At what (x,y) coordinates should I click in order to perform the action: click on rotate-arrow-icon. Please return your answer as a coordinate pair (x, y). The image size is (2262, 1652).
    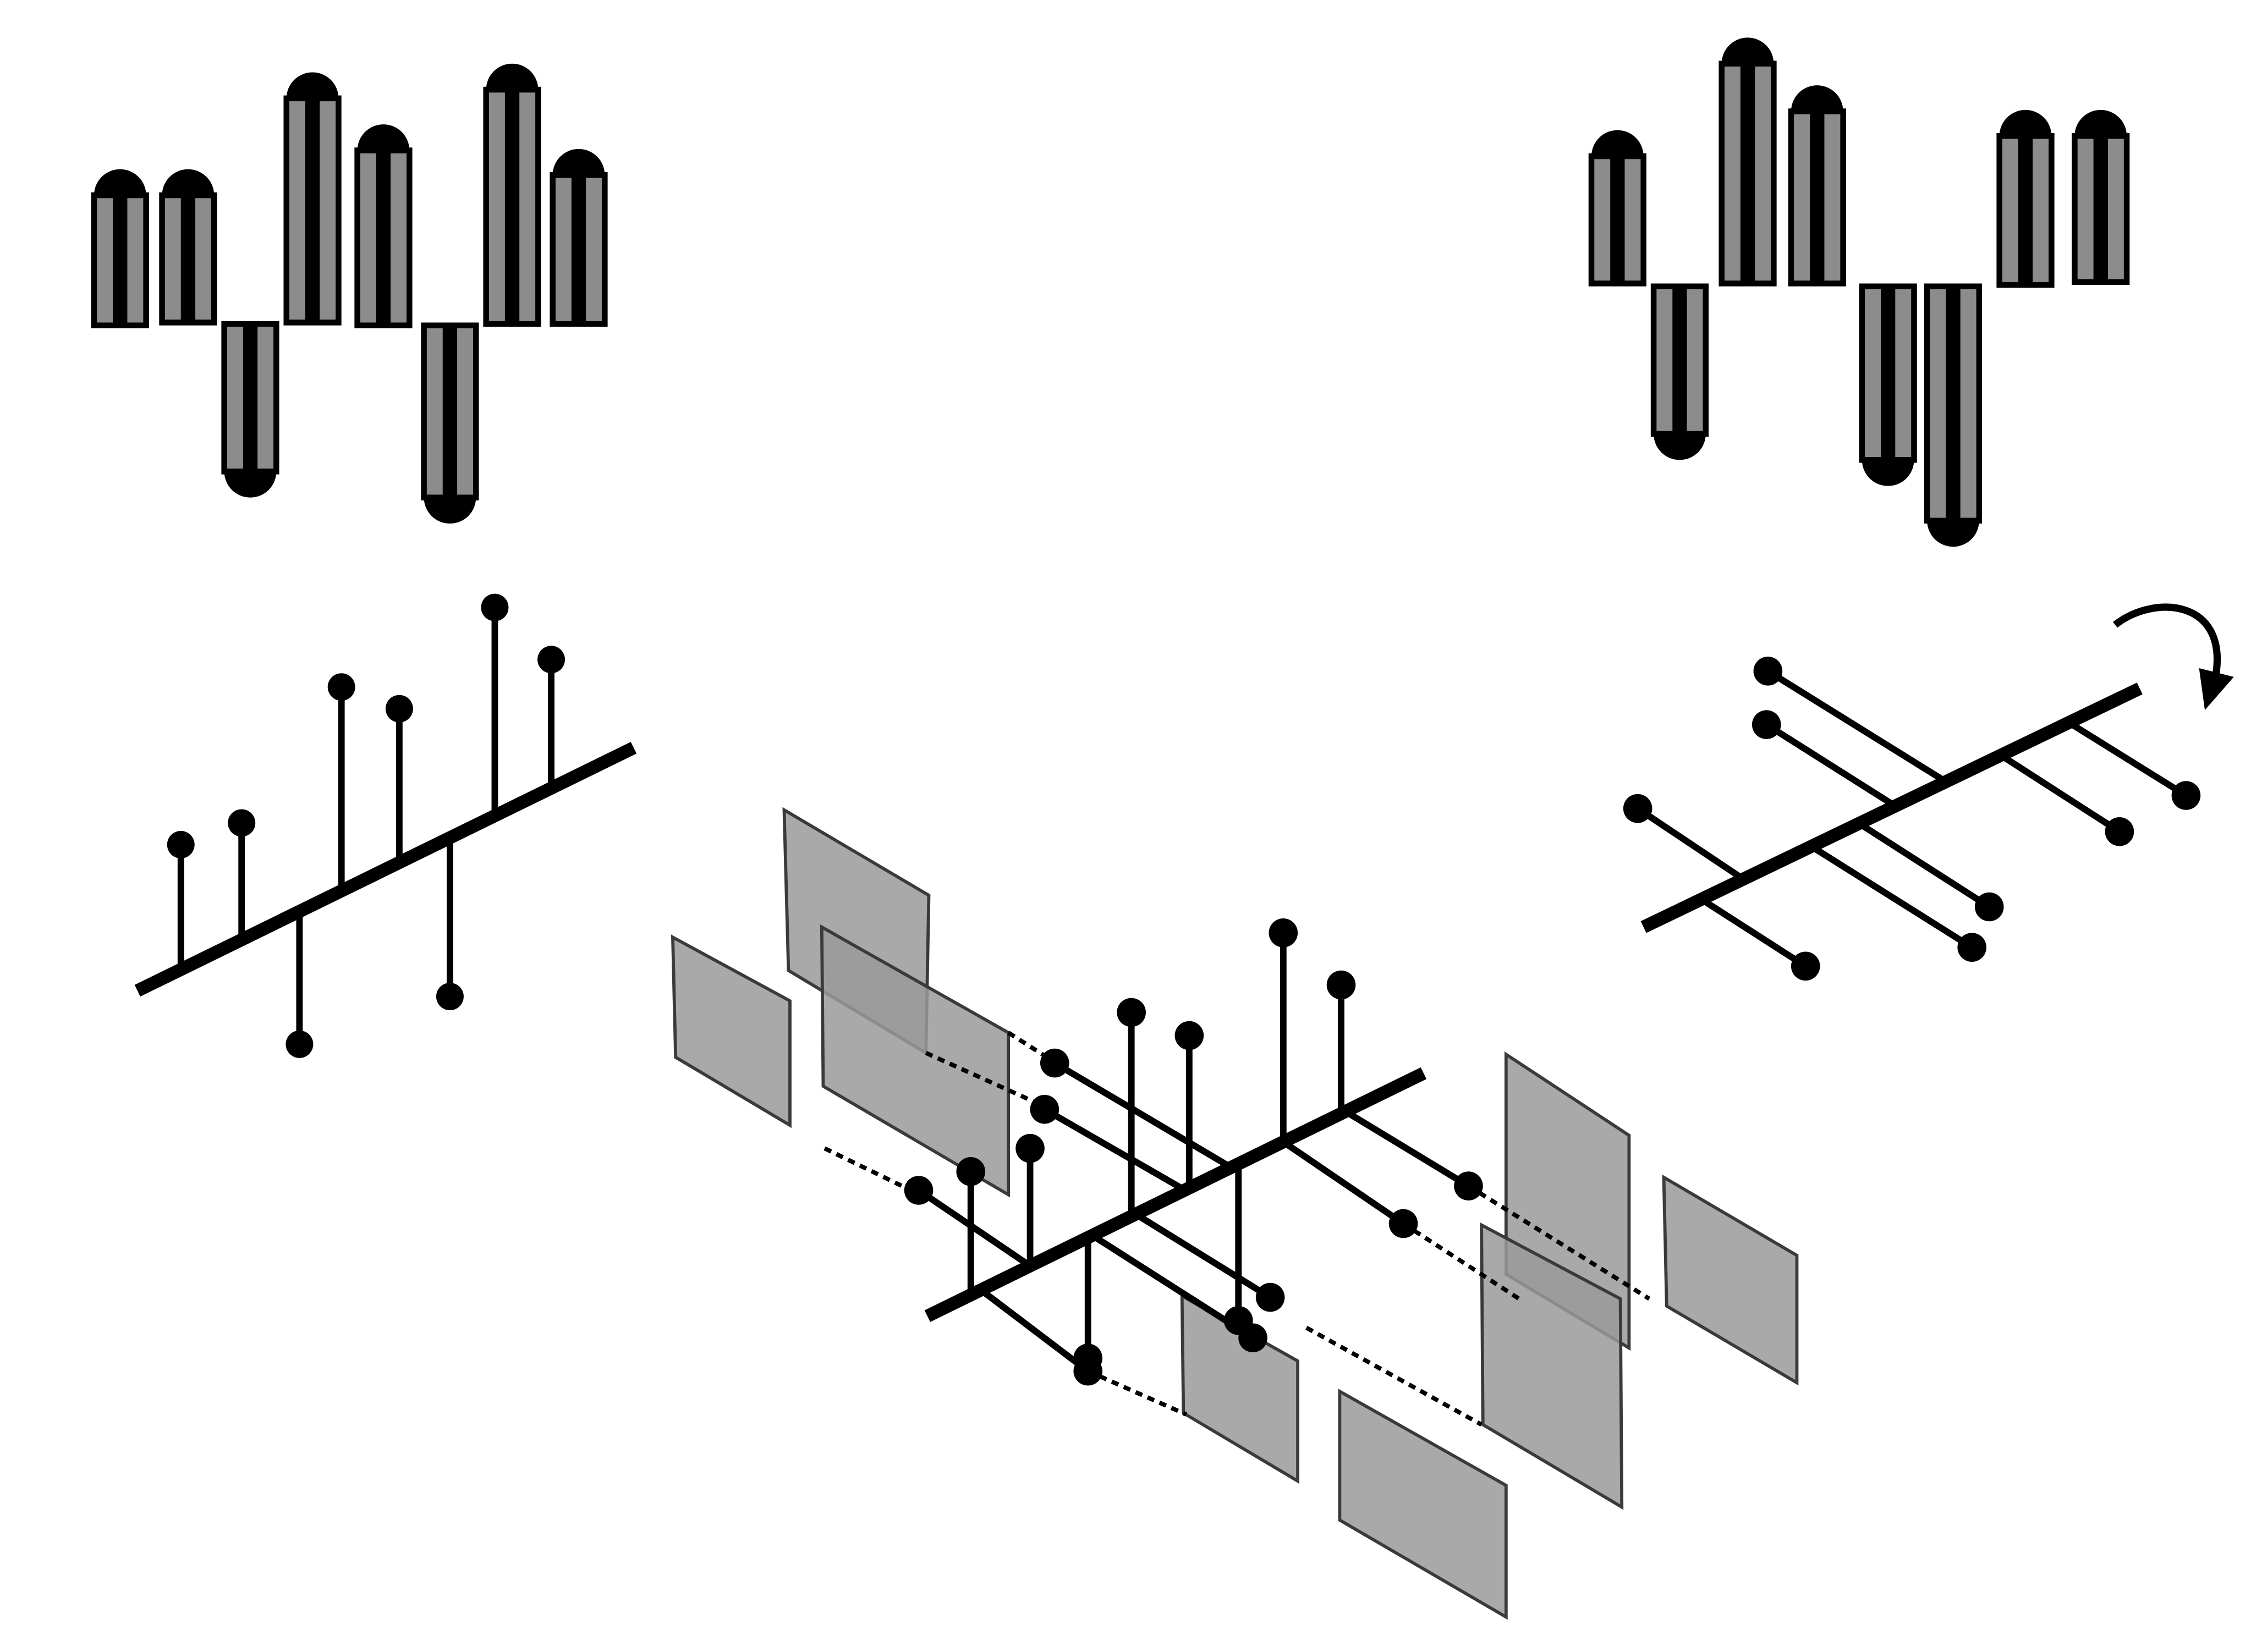
    Looking at the image, I should click on (2167, 642).